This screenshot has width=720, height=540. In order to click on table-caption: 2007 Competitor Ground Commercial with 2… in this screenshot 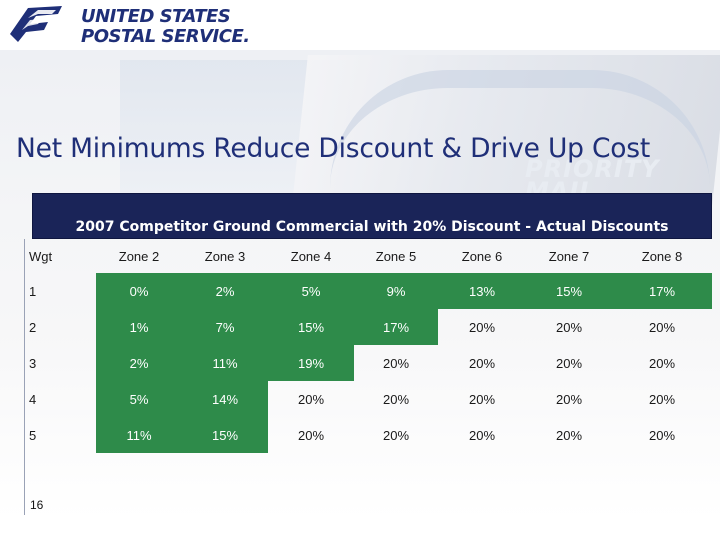, I will do `click(372, 216)`.